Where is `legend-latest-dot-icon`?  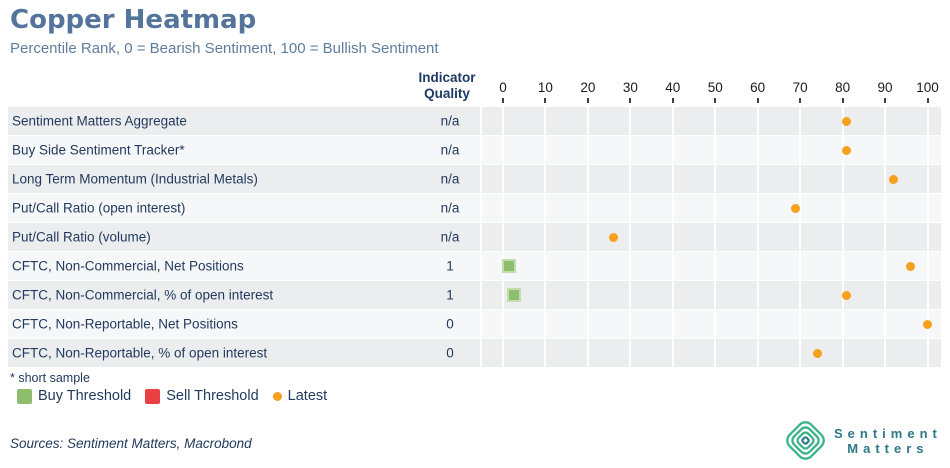 legend-latest-dot-icon is located at coordinates (277, 396).